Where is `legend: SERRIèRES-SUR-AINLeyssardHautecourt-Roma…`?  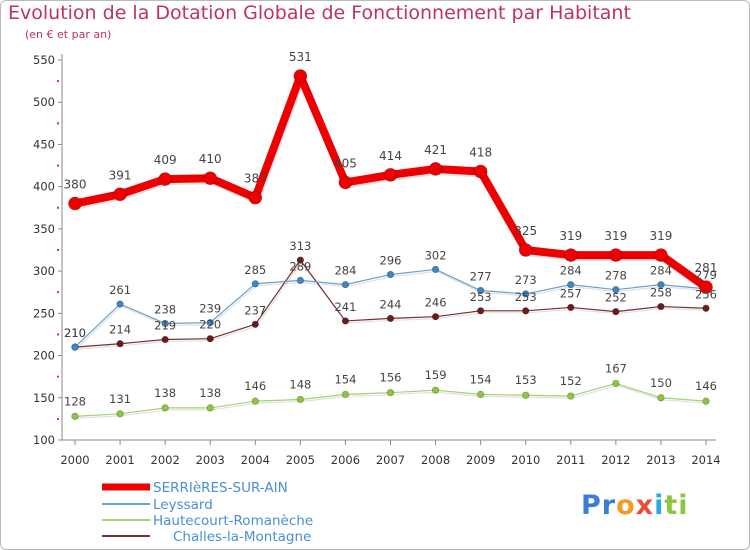
legend: SERRIèRES-SUR-AINLeyssardHautecourt-Roma… is located at coordinates (207, 512).